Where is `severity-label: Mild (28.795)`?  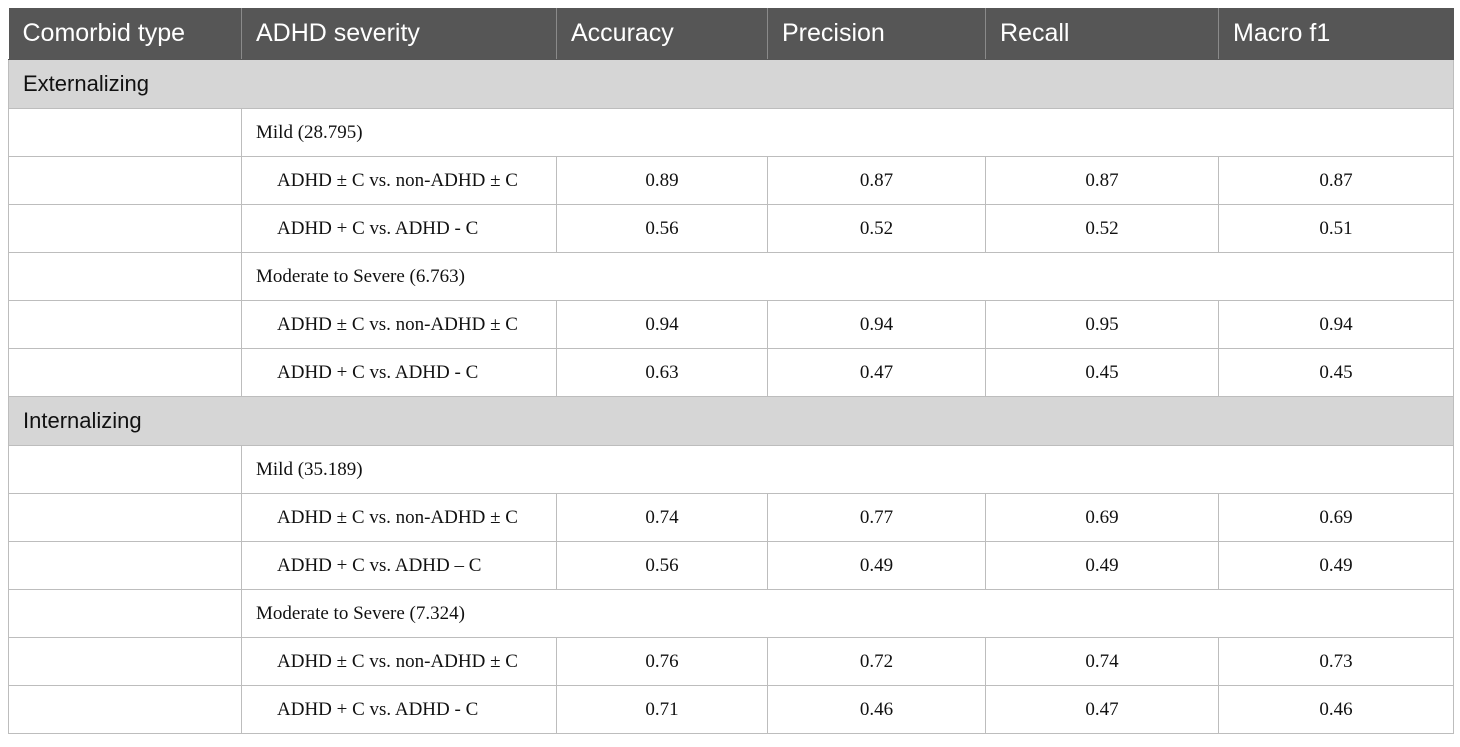 severity-label: Mild (28.795) is located at coordinates (847, 132).